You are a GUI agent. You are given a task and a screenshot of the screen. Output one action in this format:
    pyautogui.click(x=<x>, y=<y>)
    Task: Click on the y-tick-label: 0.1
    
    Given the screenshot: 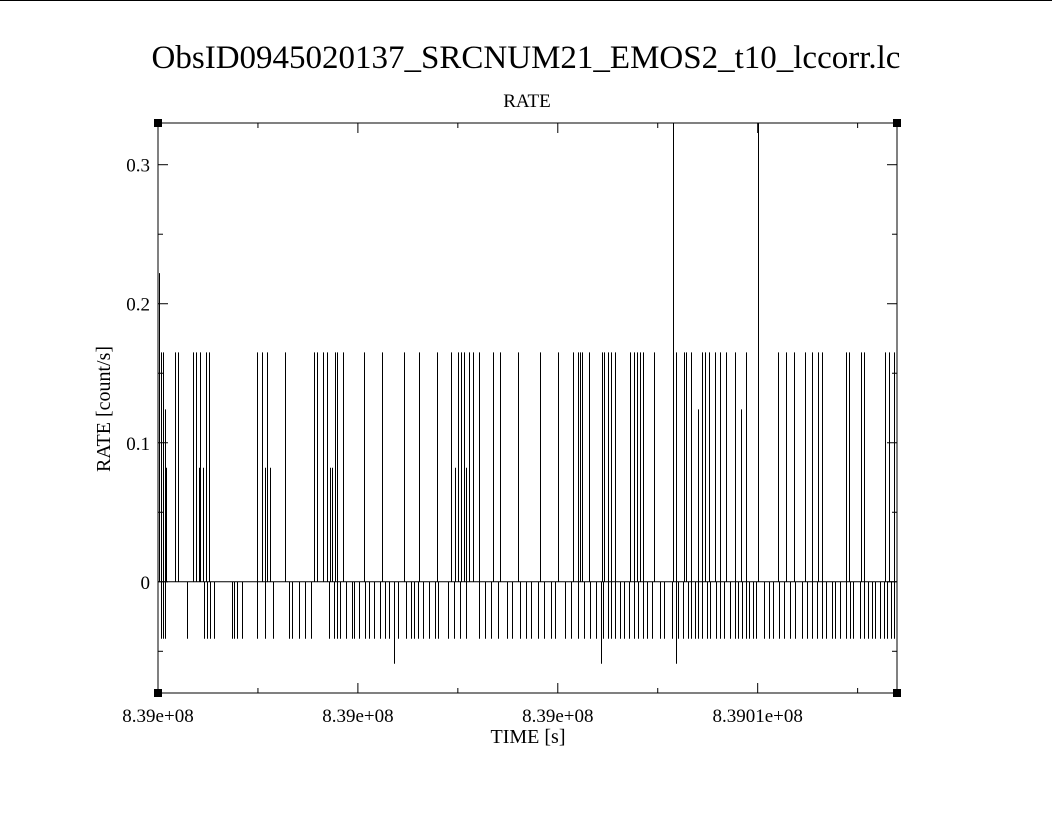 What is the action you would take?
    pyautogui.click(x=138, y=444)
    